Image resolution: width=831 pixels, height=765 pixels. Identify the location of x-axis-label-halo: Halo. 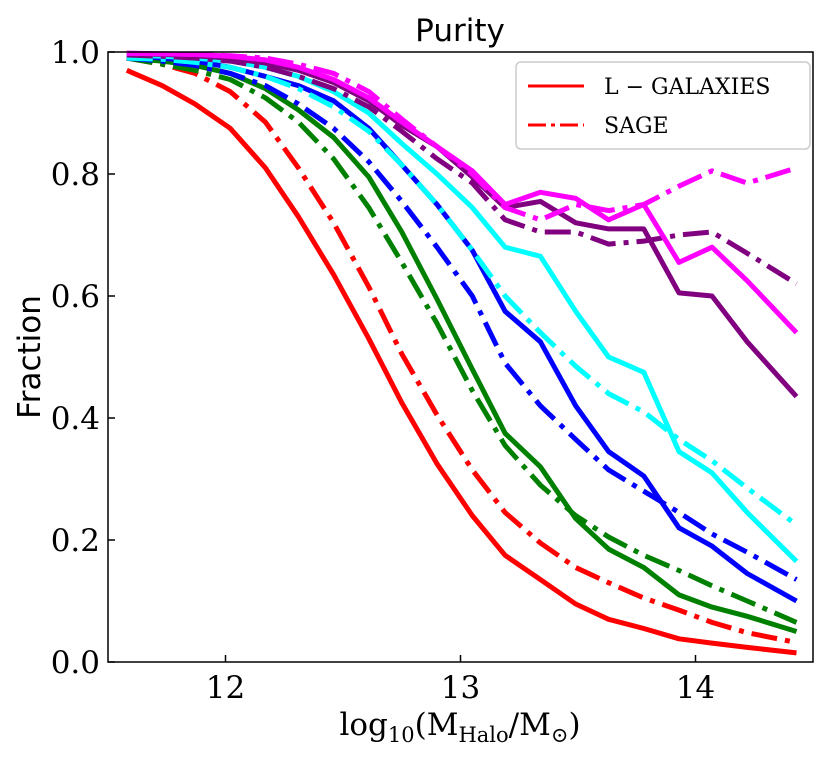
(483, 735).